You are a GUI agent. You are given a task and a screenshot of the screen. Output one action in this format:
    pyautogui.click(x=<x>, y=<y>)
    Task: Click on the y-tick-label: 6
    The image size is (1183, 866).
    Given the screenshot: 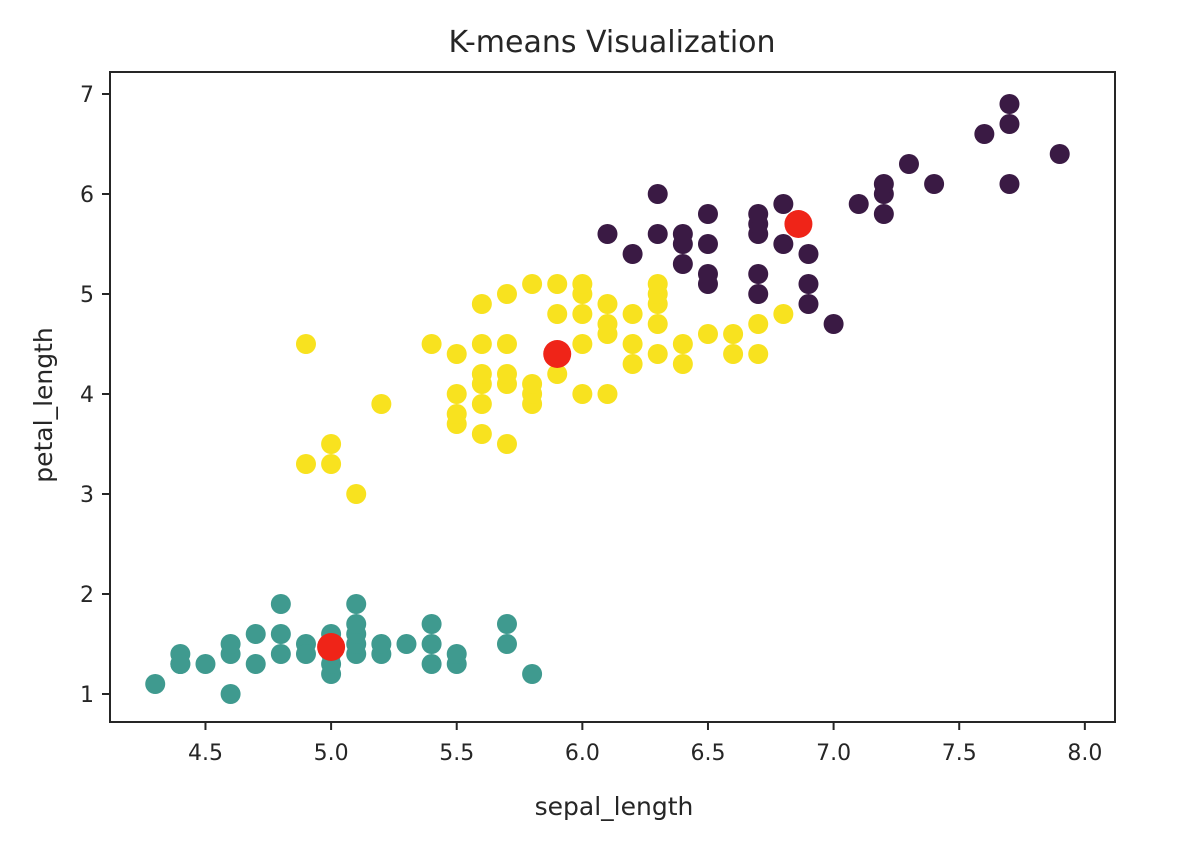 What is the action you would take?
    pyautogui.click(x=87, y=195)
    